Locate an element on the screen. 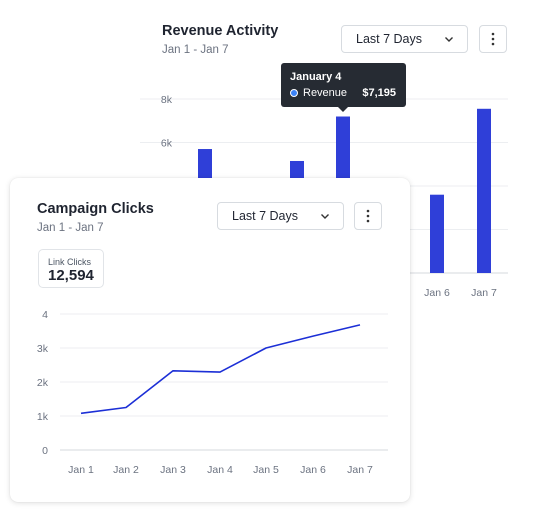  campaign-line-series is located at coordinates (220, 369).